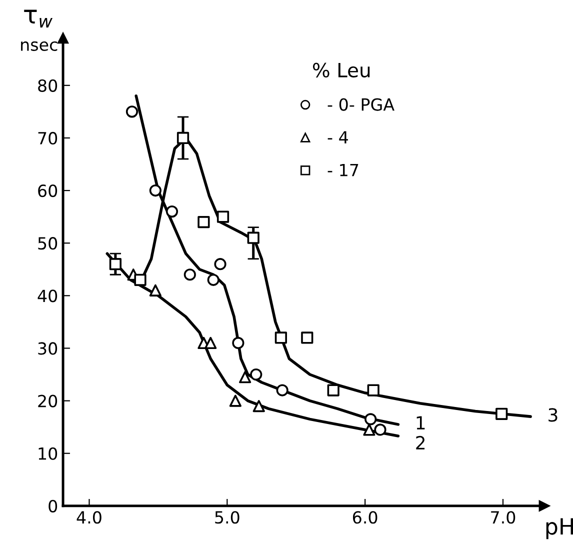  What do you see at coordinates (338, 137) in the screenshot?
I see `legend-label: - 4` at bounding box center [338, 137].